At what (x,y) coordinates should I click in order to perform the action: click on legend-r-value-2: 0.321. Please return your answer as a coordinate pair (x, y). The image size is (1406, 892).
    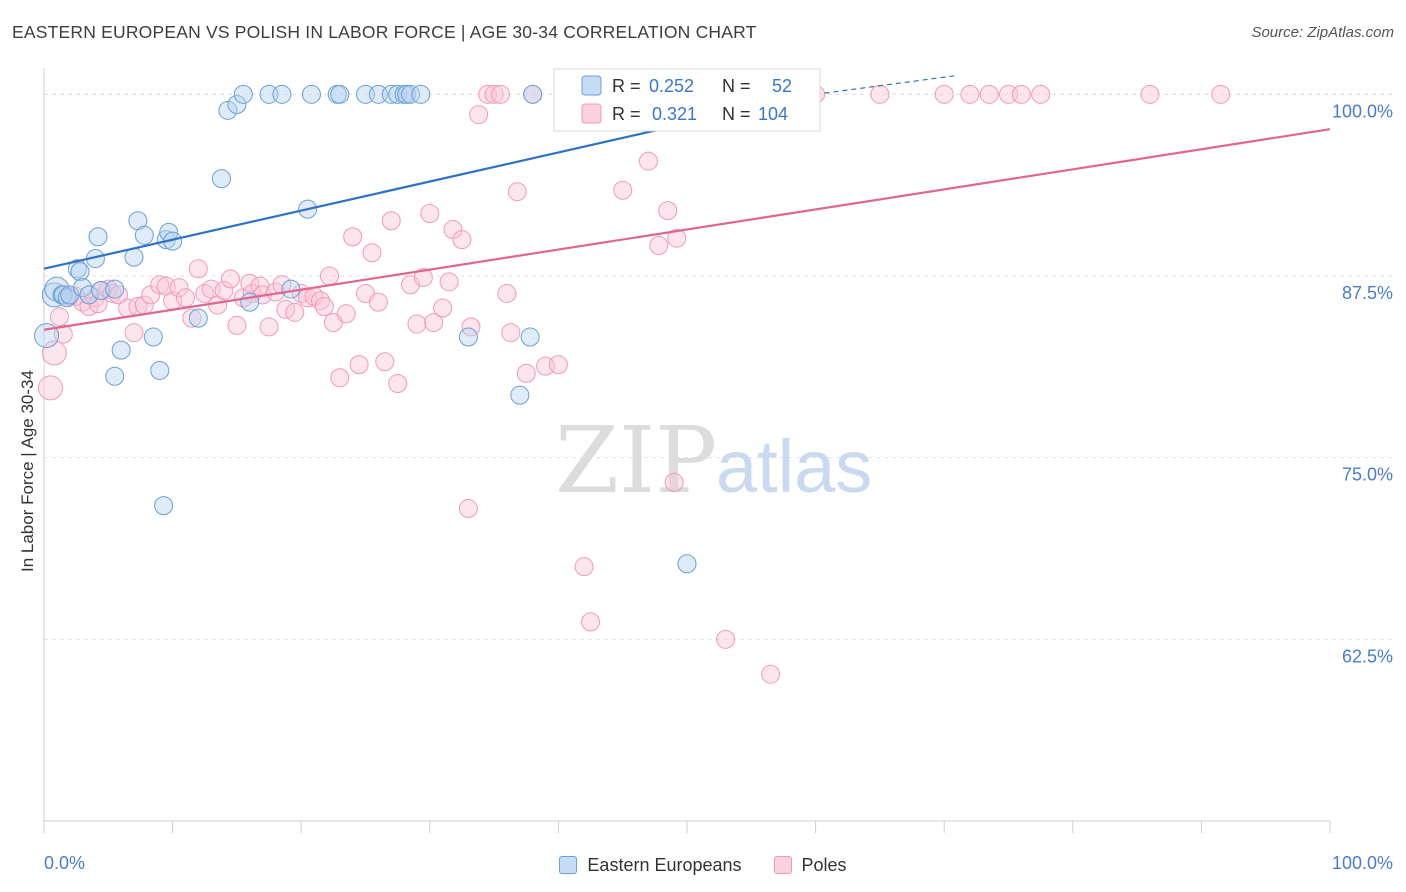
    Looking at the image, I should click on (674, 114).